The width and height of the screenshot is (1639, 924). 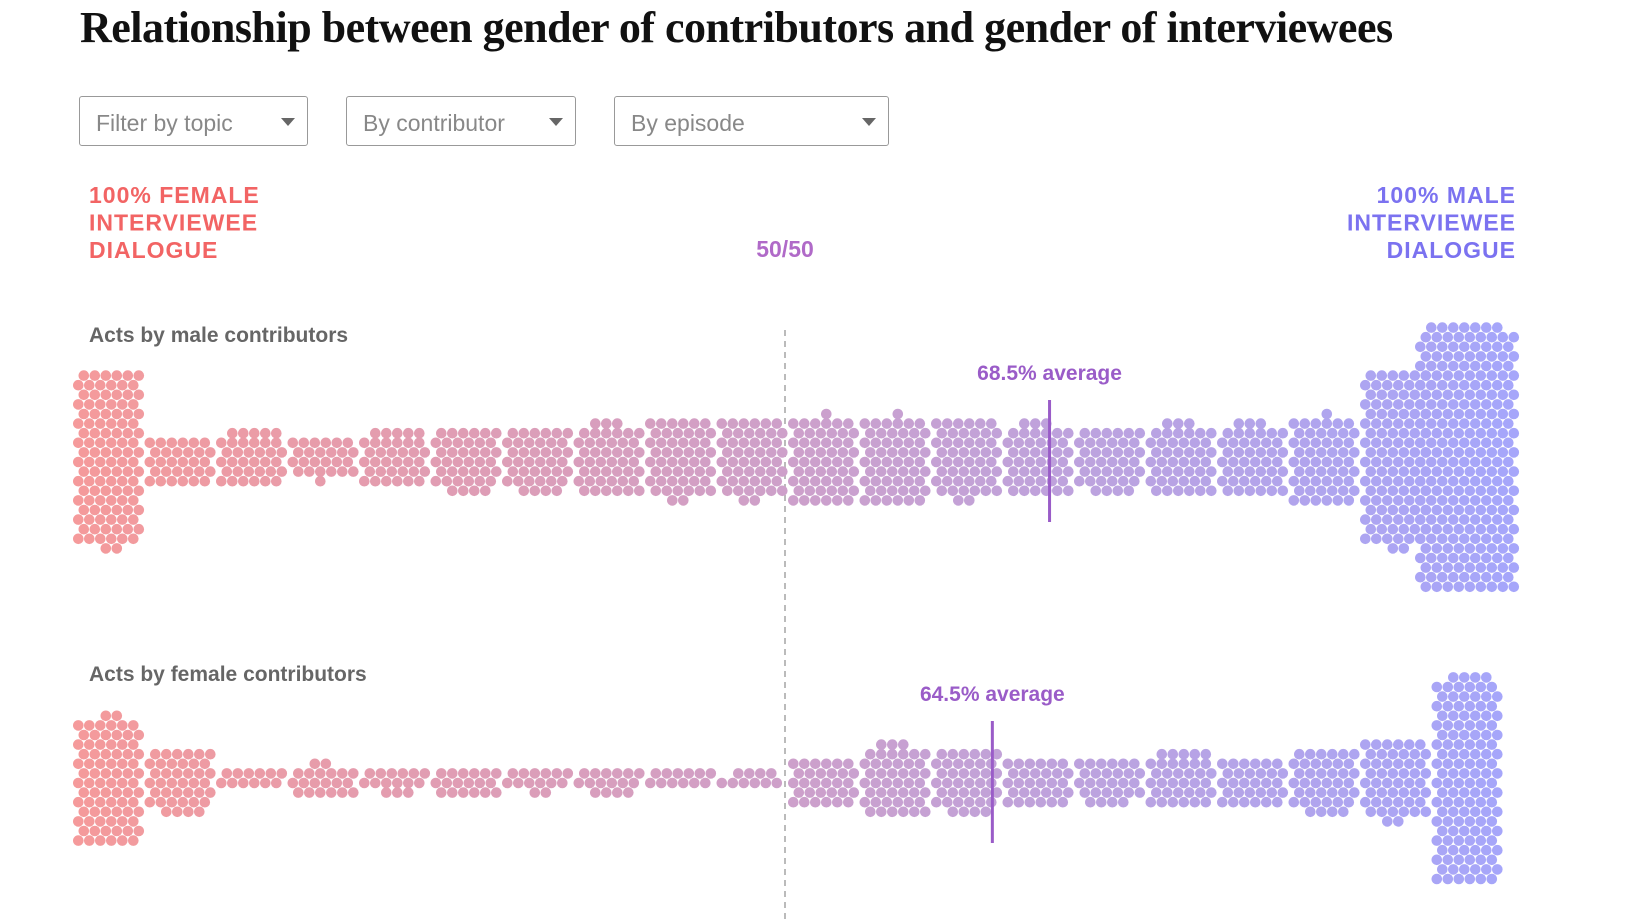 What do you see at coordinates (461, 121) in the screenshot?
I see `contributor-filter: By contributor` at bounding box center [461, 121].